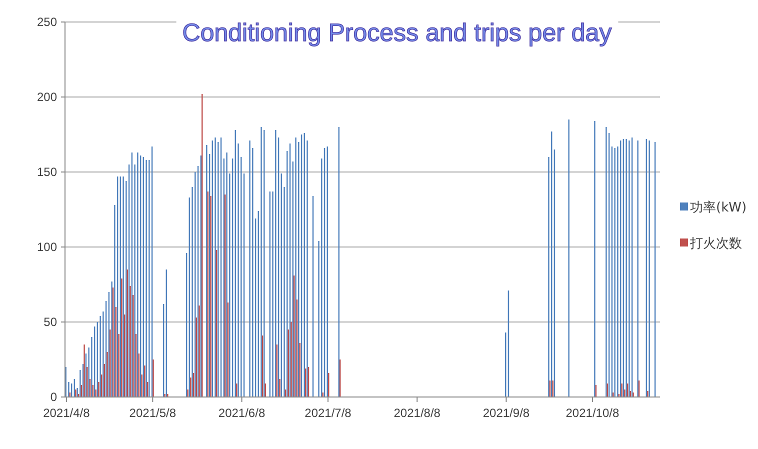 Image resolution: width=758 pixels, height=449 pixels. Describe the element at coordinates (47, 172) in the screenshot. I see `y-tick-label: 150` at that location.